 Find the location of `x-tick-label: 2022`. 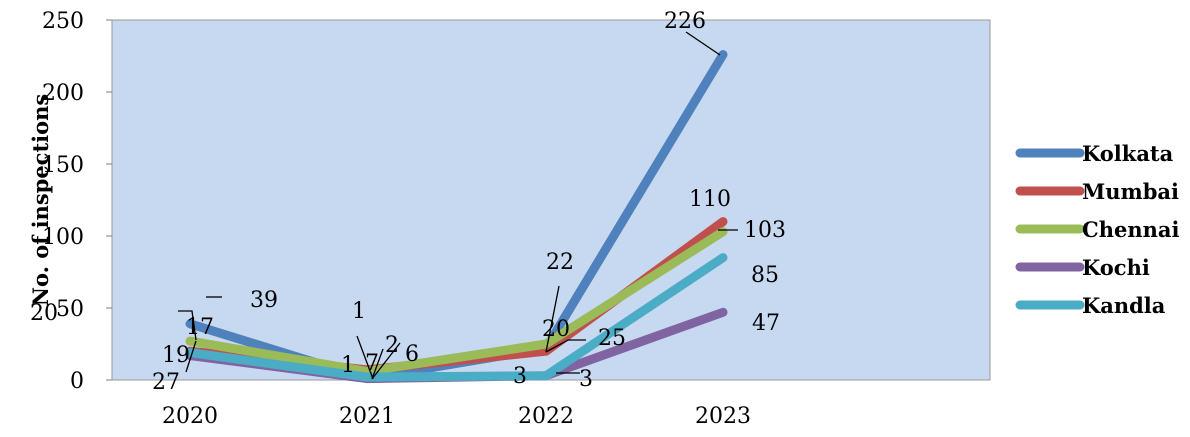

x-tick-label: 2022 is located at coordinates (546, 416).